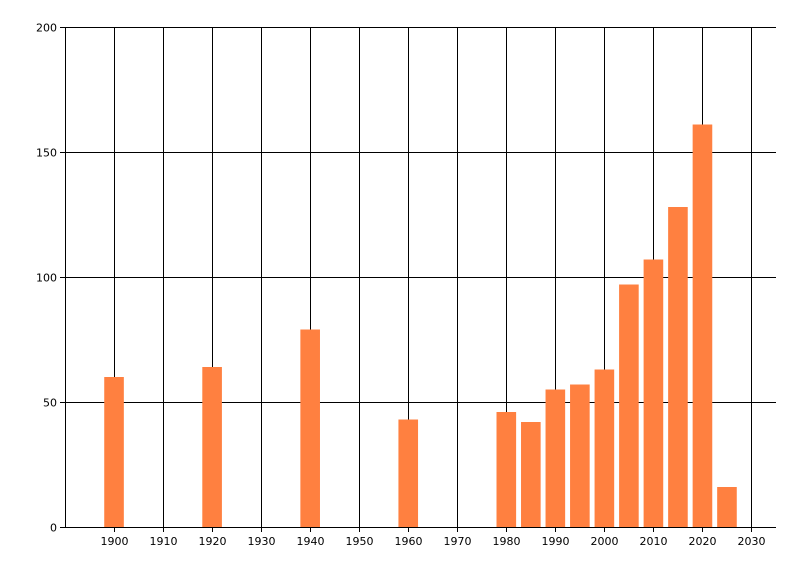  I want to click on x-tick-label: 1940, so click(311, 541).